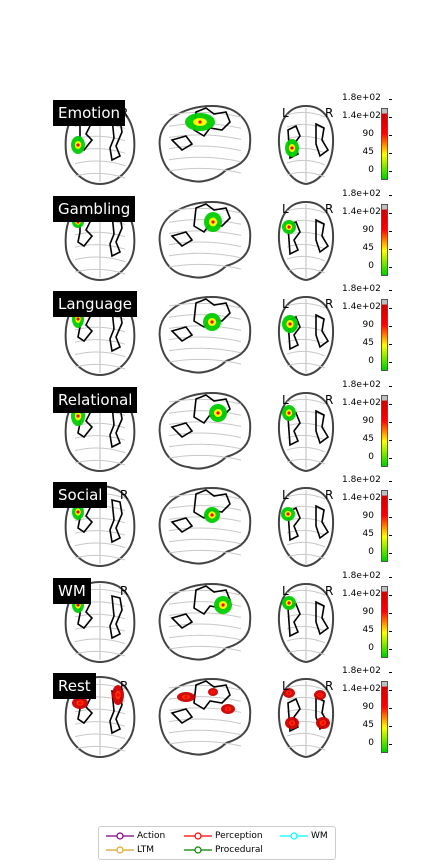 Image resolution: width=432 pixels, height=864 pixels. I want to click on panel-title: Emotion, so click(89, 113).